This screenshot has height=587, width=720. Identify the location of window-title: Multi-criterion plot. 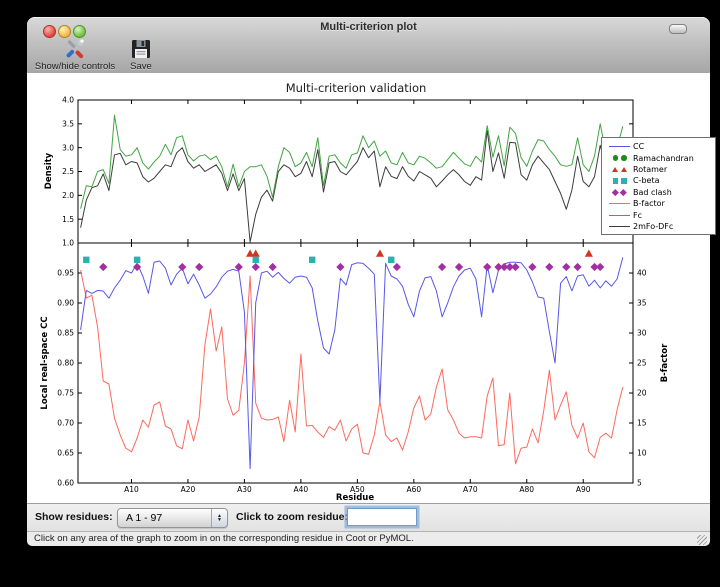
(368, 27).